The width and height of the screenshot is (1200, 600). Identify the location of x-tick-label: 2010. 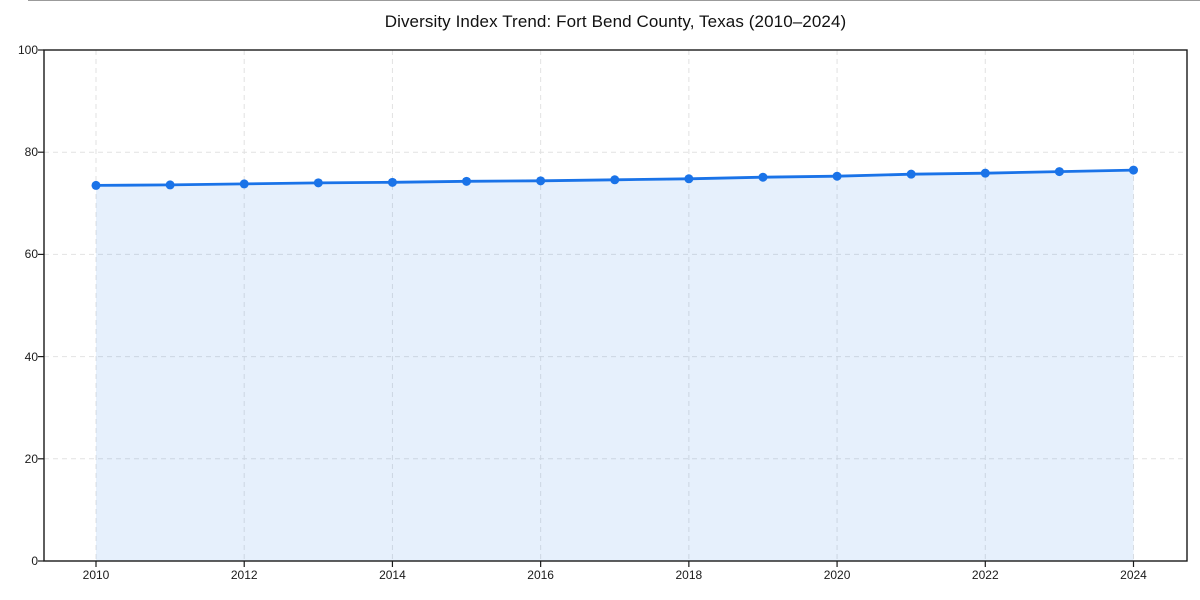
(96, 575).